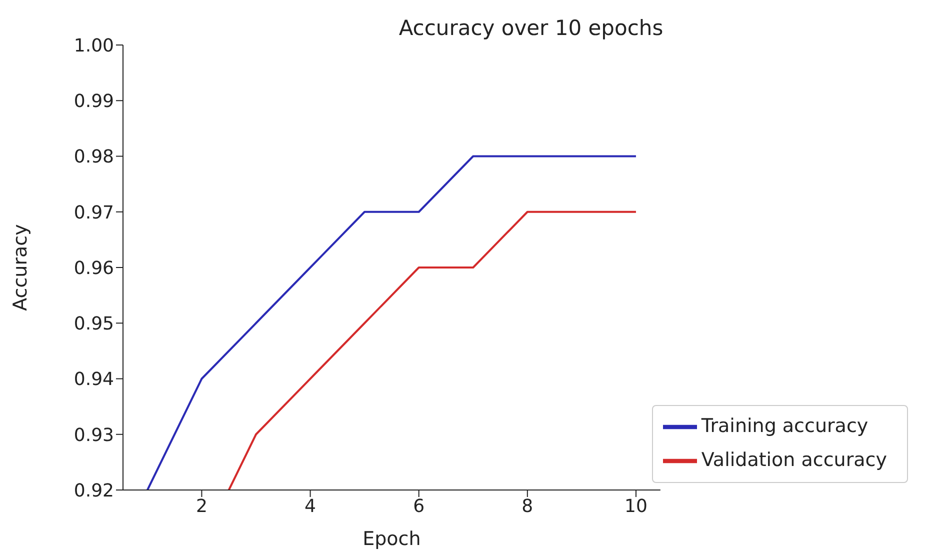  What do you see at coordinates (94, 268) in the screenshot?
I see `y-tick-label: 0.96` at bounding box center [94, 268].